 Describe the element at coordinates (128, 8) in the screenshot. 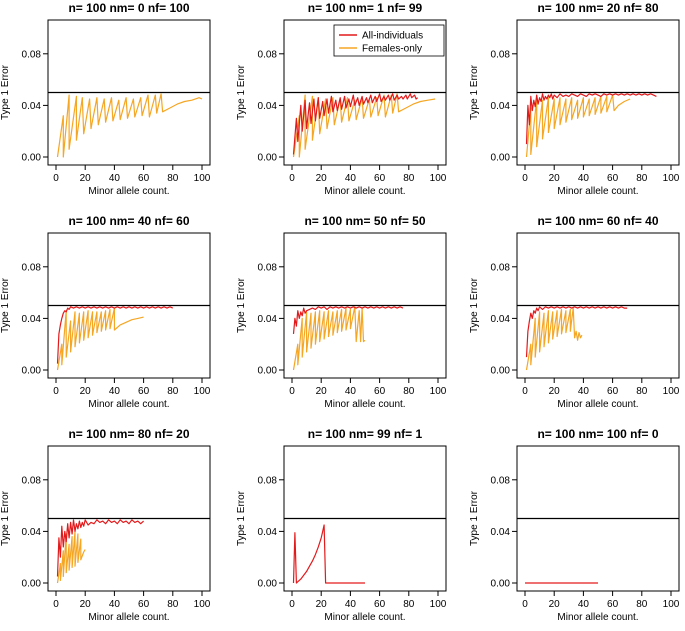

I see `panel-title: n= 100 nm= 0 nf= 100` at that location.